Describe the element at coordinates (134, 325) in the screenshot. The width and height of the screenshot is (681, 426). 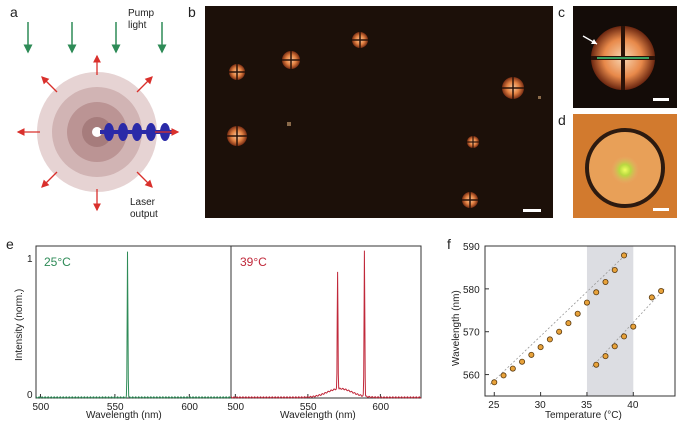
I see `spectrum-left-trace` at that location.